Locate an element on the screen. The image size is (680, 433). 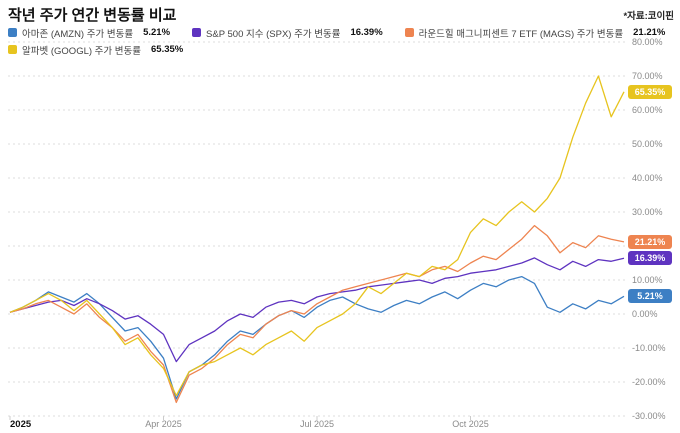
y-axis-label: 0.00% is located at coordinates (645, 314).